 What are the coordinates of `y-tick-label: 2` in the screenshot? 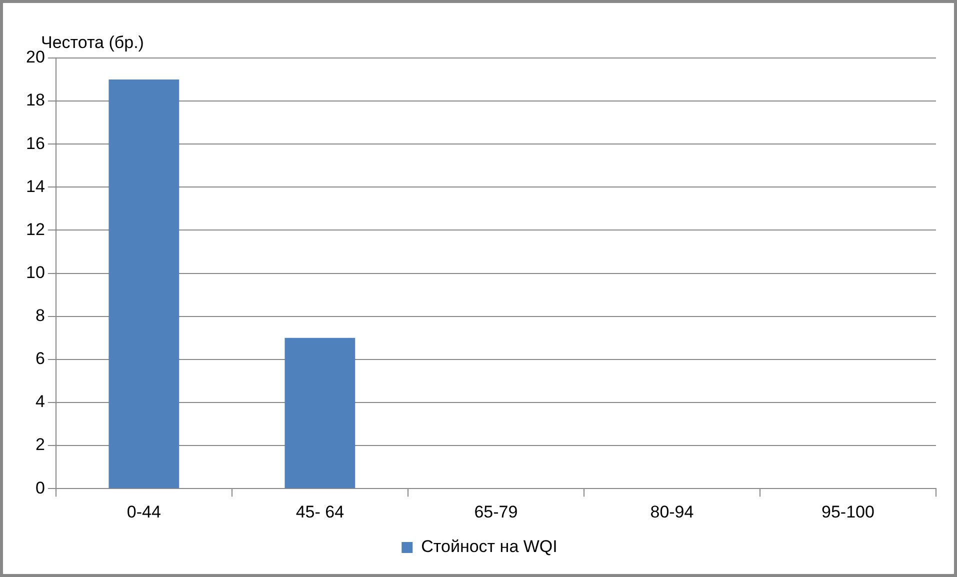 It's located at (40, 444).